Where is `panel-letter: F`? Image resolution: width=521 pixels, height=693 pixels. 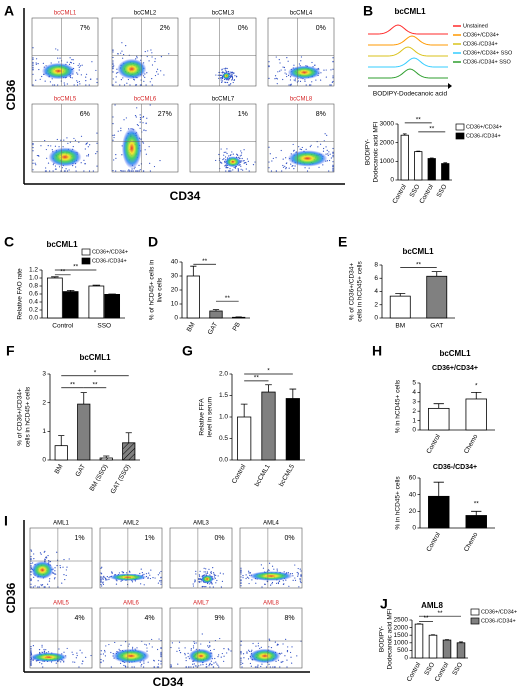
panel-letter: F is located at coordinates (10, 351).